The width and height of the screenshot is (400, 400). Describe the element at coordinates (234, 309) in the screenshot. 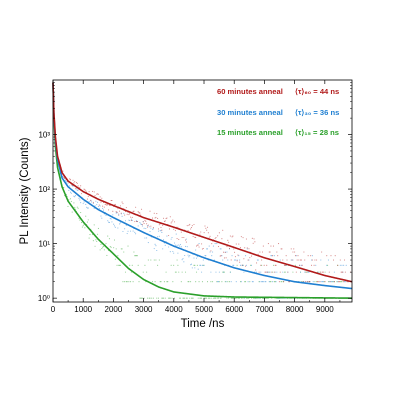

I see `x-tick-label: 6000` at that location.